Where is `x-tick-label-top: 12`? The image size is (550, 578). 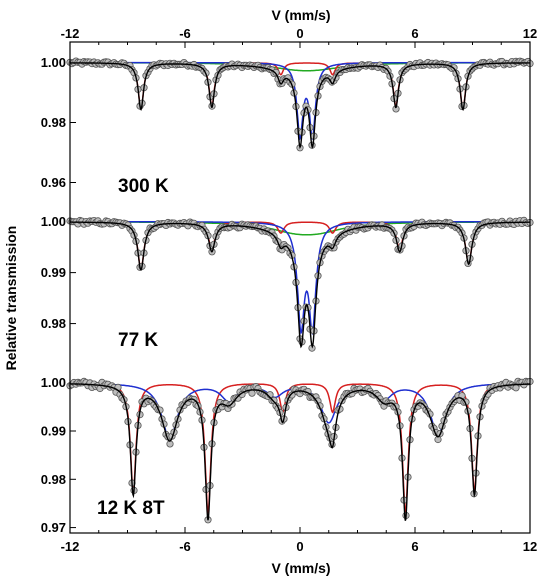
x-tick-label-top: 12 is located at coordinates (530, 33).